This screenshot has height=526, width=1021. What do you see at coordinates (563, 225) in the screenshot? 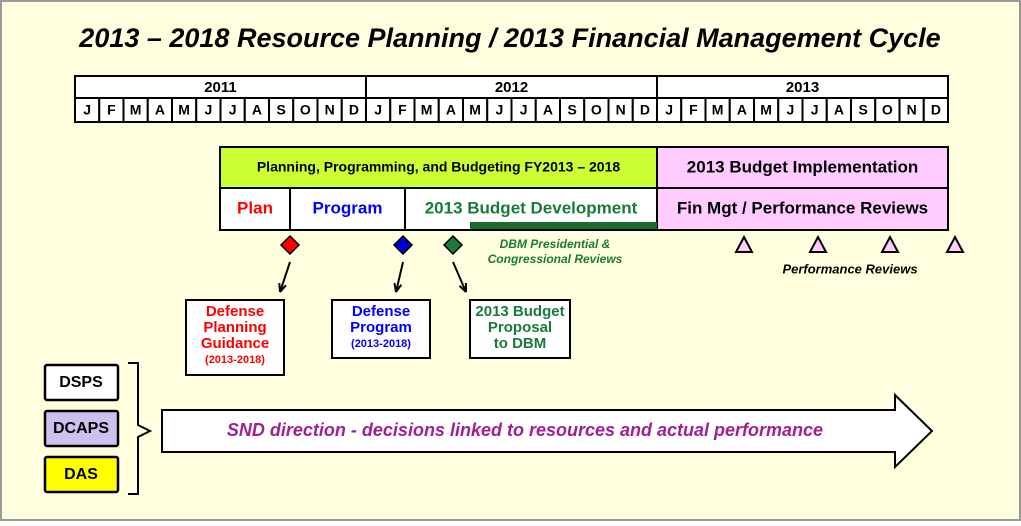
I see `progress-bar` at bounding box center [563, 225].